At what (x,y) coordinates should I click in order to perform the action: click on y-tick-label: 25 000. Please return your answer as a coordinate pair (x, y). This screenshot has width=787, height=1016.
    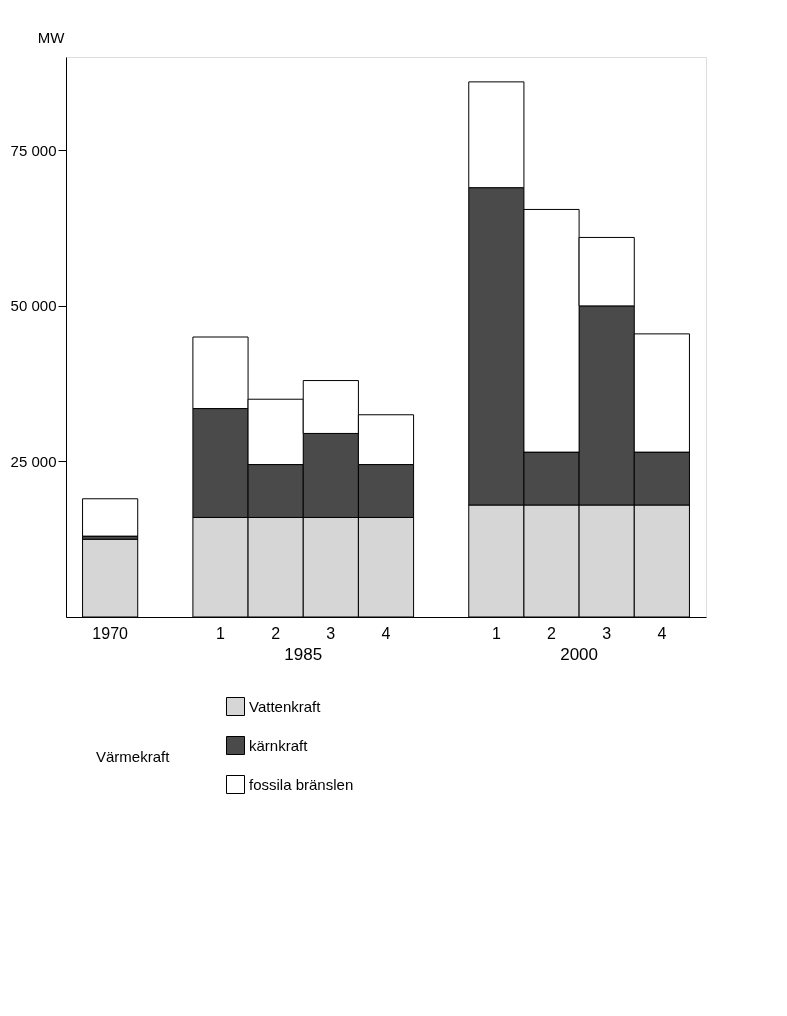
    Looking at the image, I should click on (33, 461).